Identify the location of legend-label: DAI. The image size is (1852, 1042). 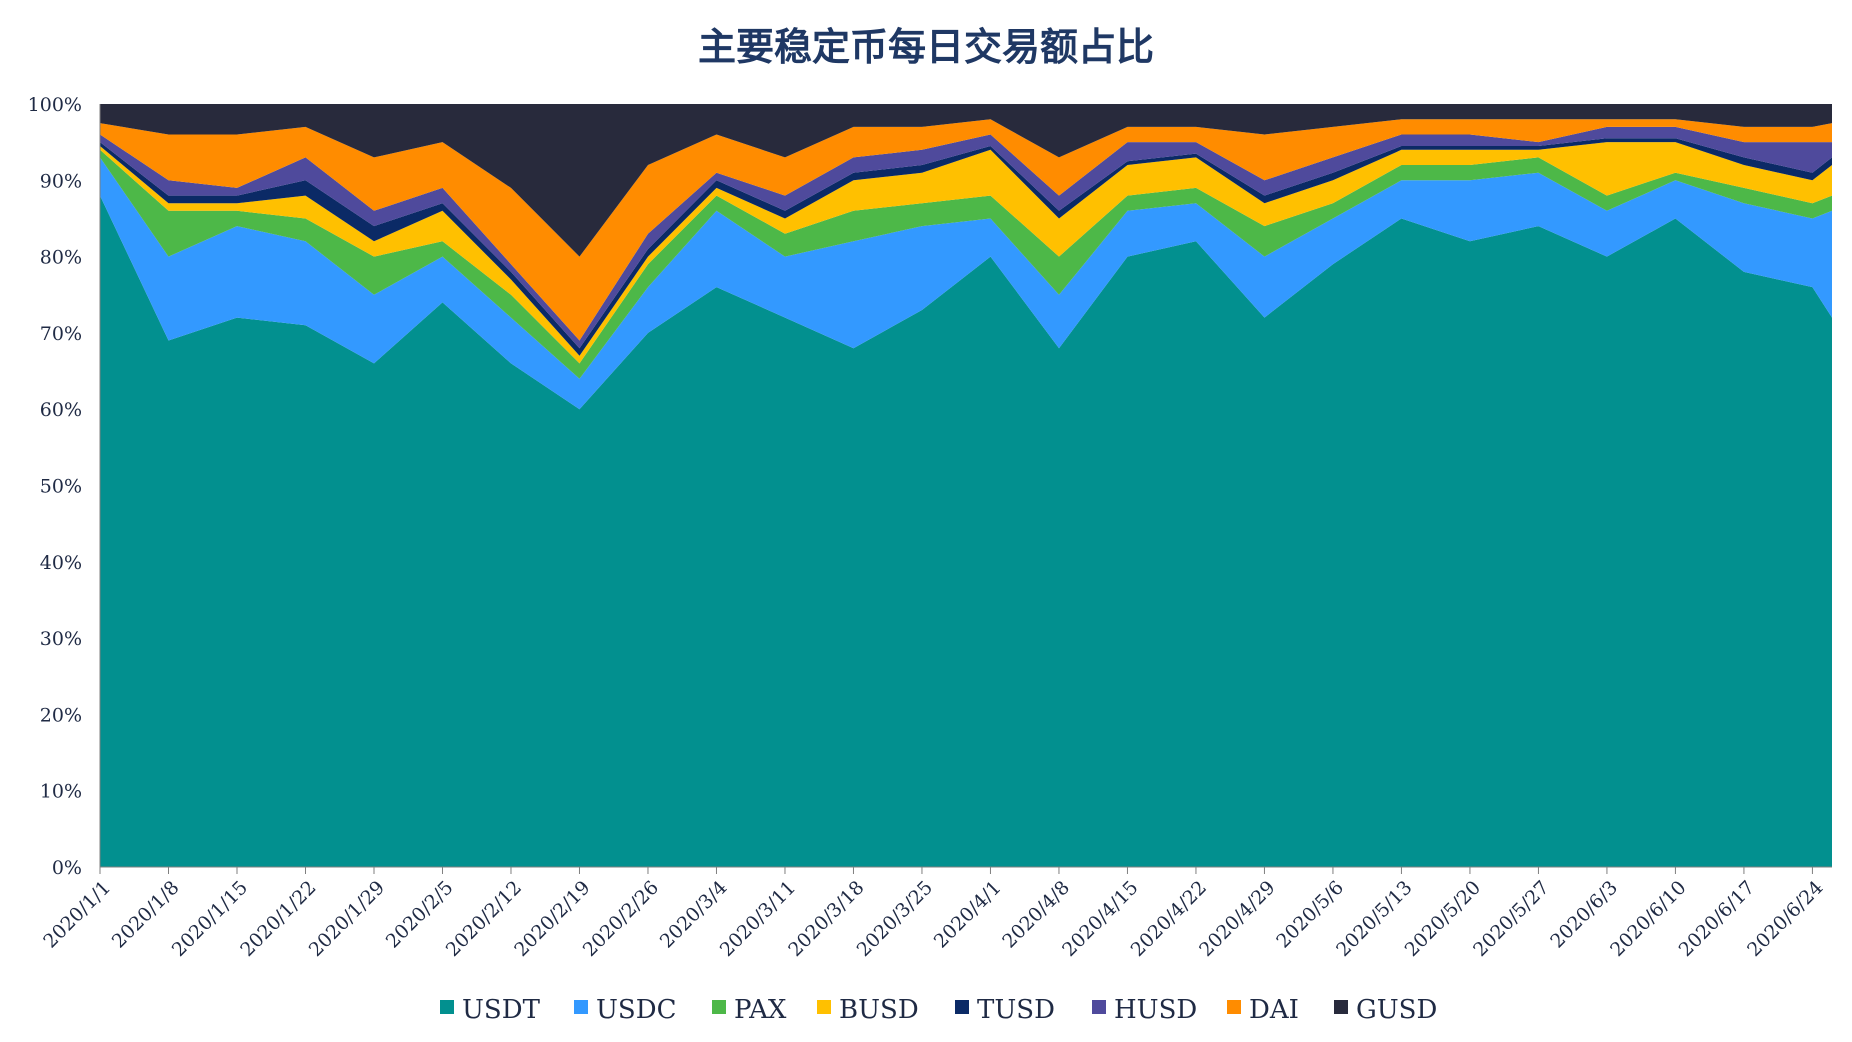
(1274, 1010).